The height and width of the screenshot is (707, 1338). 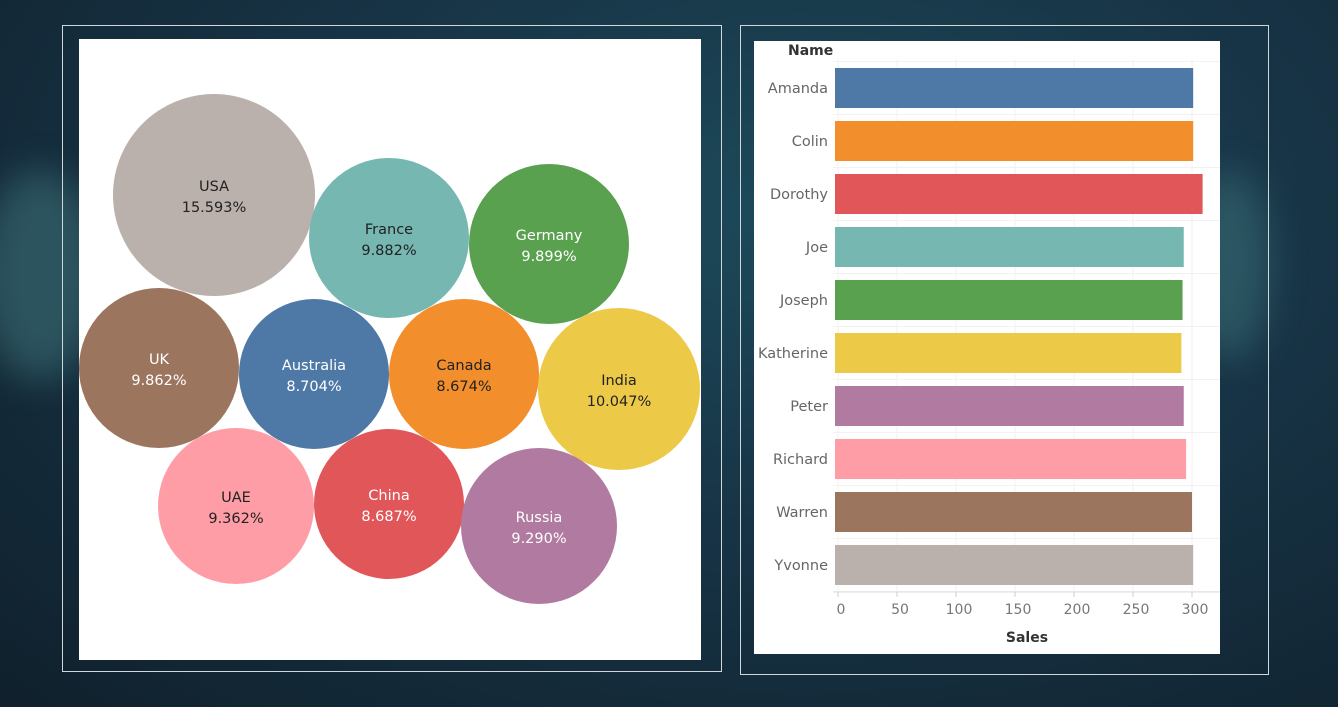 I want to click on x-axis-title: Sales, so click(x=1027, y=638).